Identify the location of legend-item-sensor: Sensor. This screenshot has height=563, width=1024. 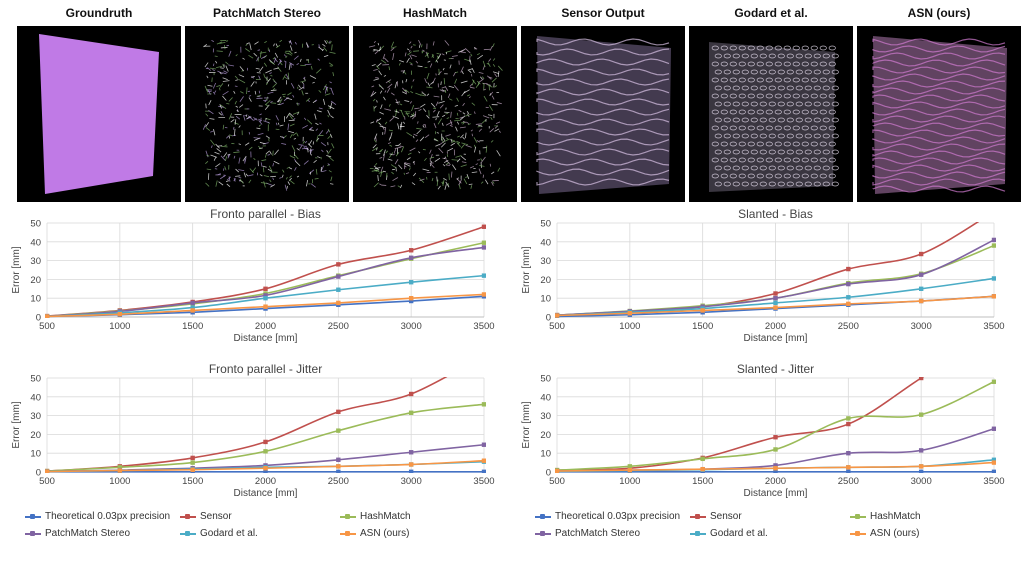
(206, 516).